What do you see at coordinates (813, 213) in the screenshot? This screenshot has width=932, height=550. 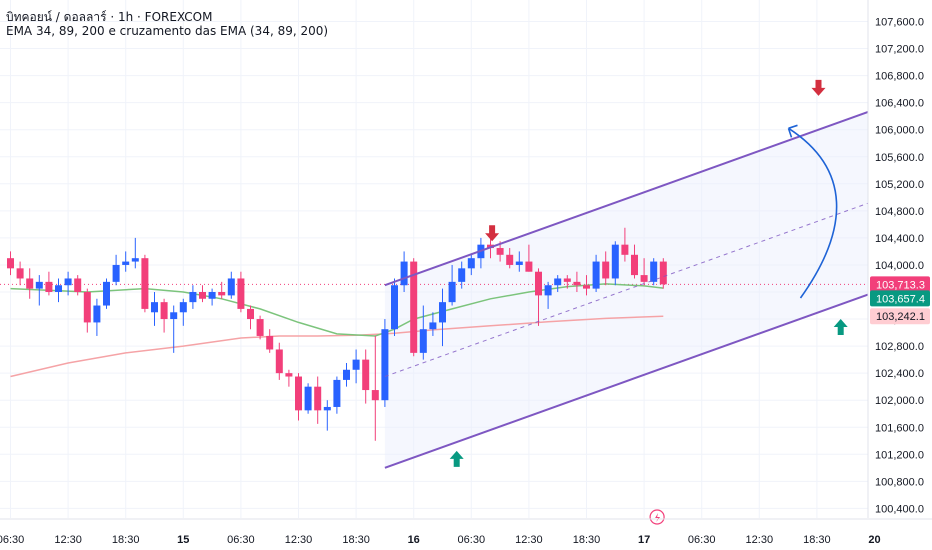 I see `curved-arrow` at bounding box center [813, 213].